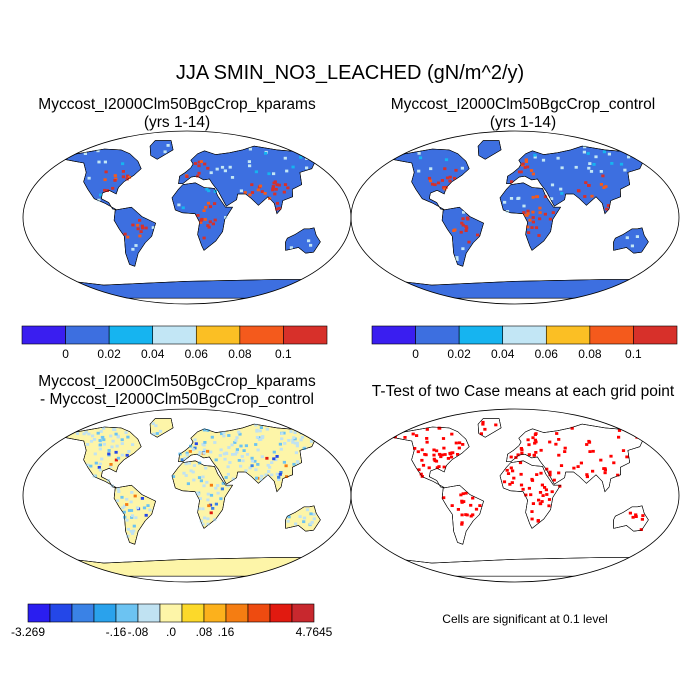 The height and width of the screenshot is (700, 700). Describe the element at coordinates (204, 632) in the screenshot. I see `colorbar-tick-label: .08` at that location.